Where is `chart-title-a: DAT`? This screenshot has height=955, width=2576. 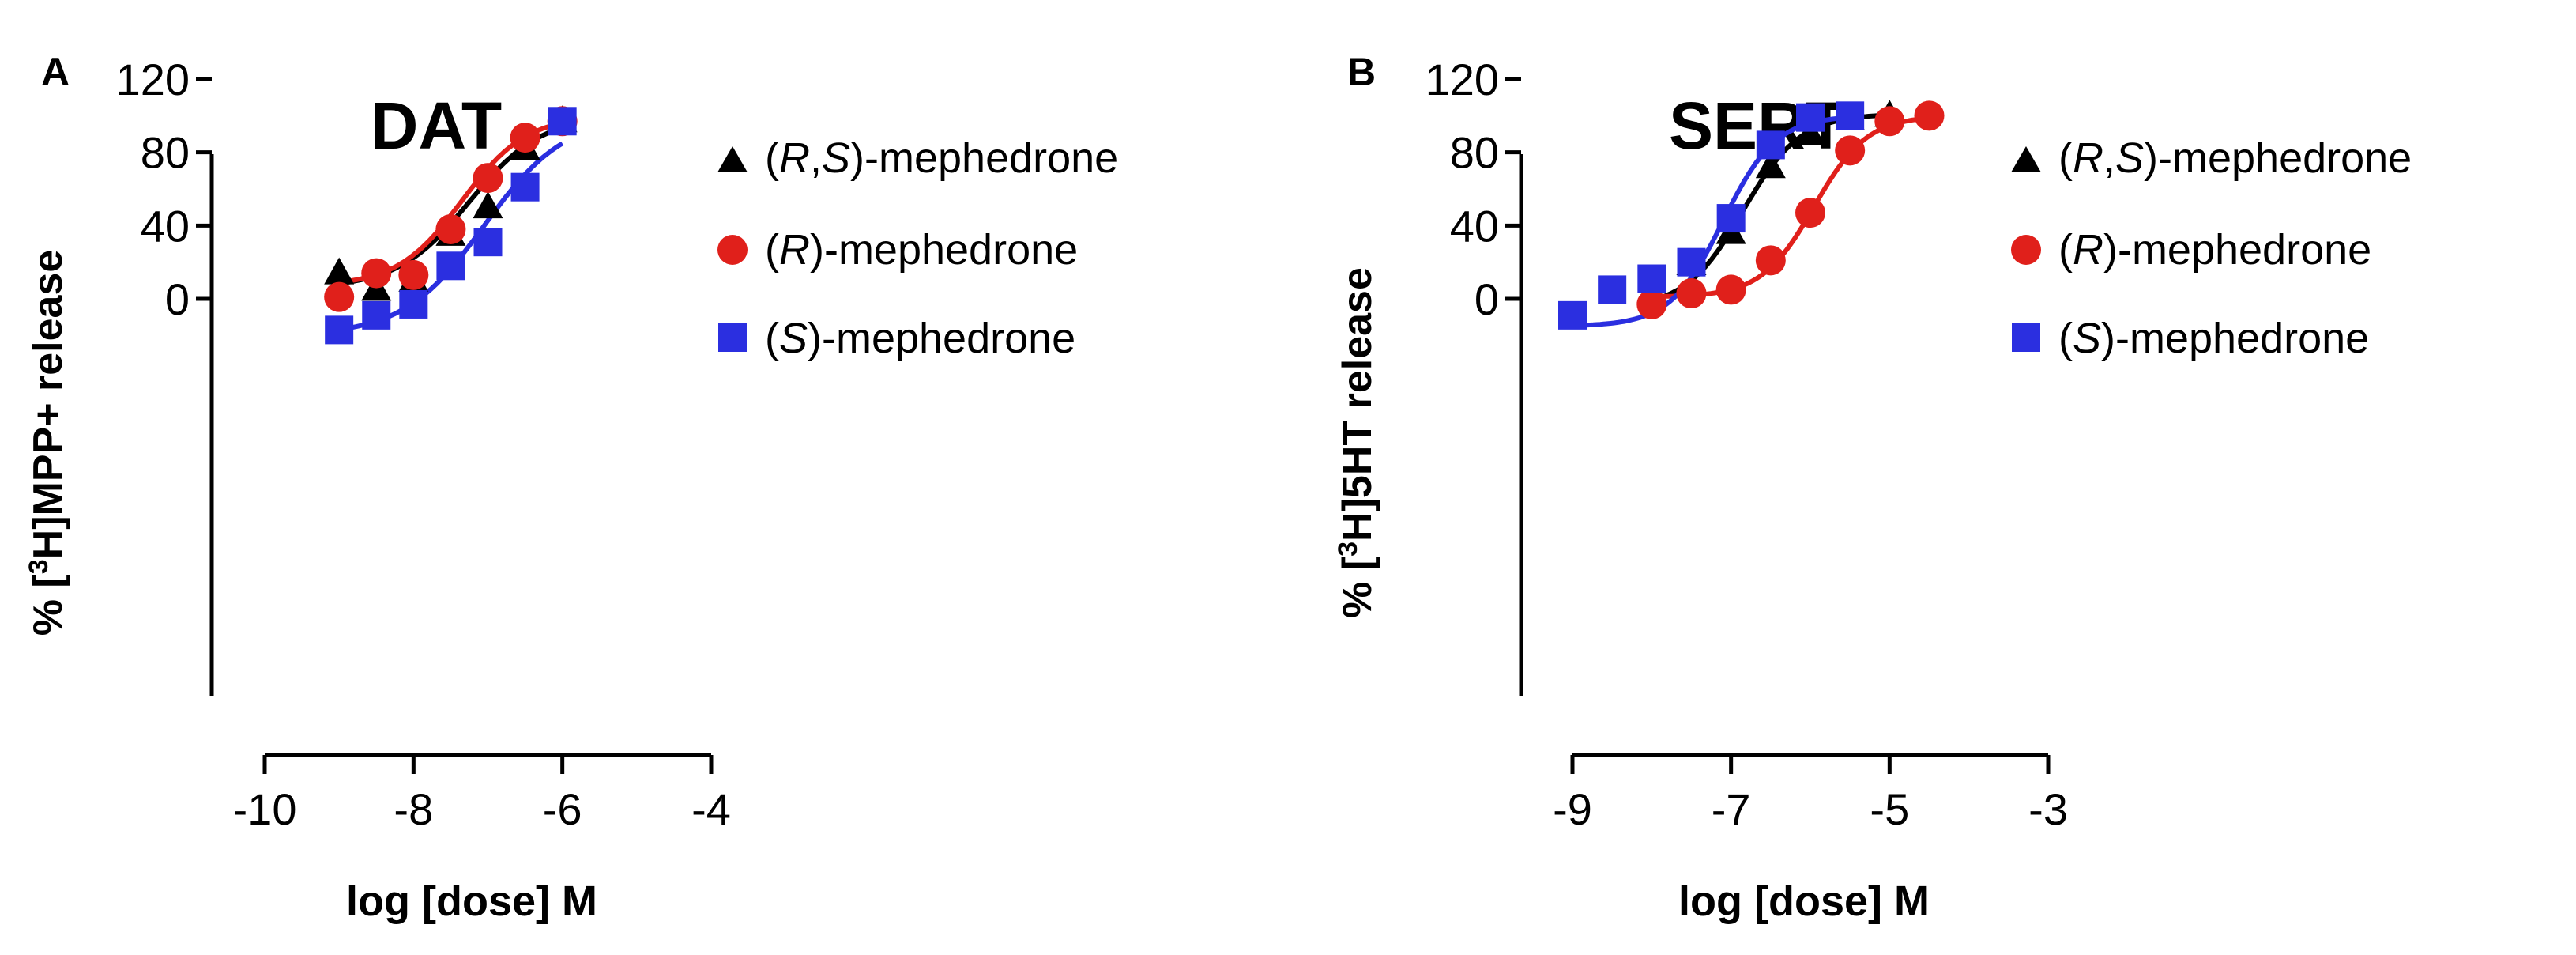
chart-title-a: DAT is located at coordinates (437, 126).